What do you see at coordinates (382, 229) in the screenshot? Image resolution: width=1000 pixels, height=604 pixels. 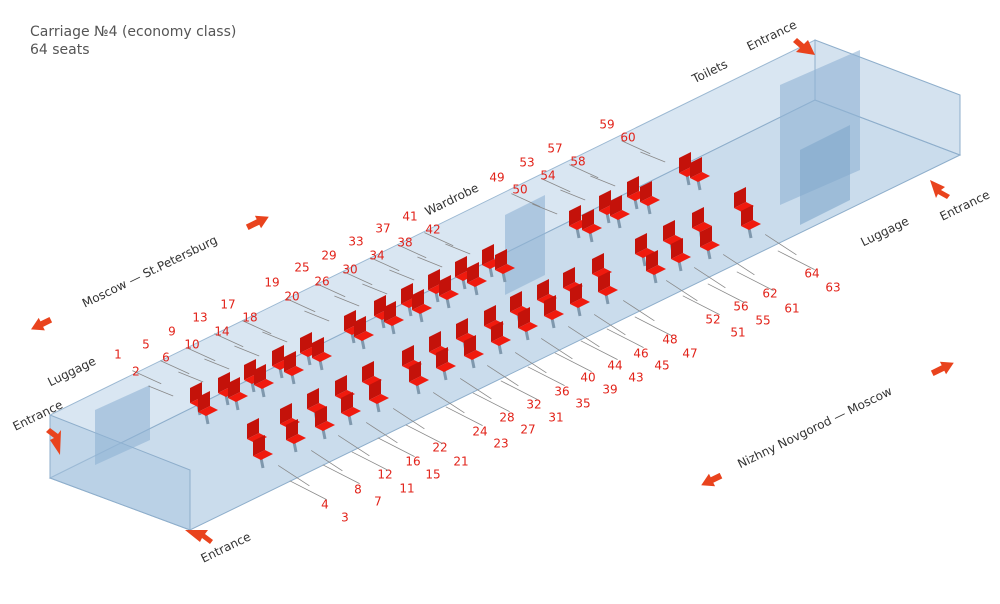 I see `seat-number: 37` at bounding box center [382, 229].